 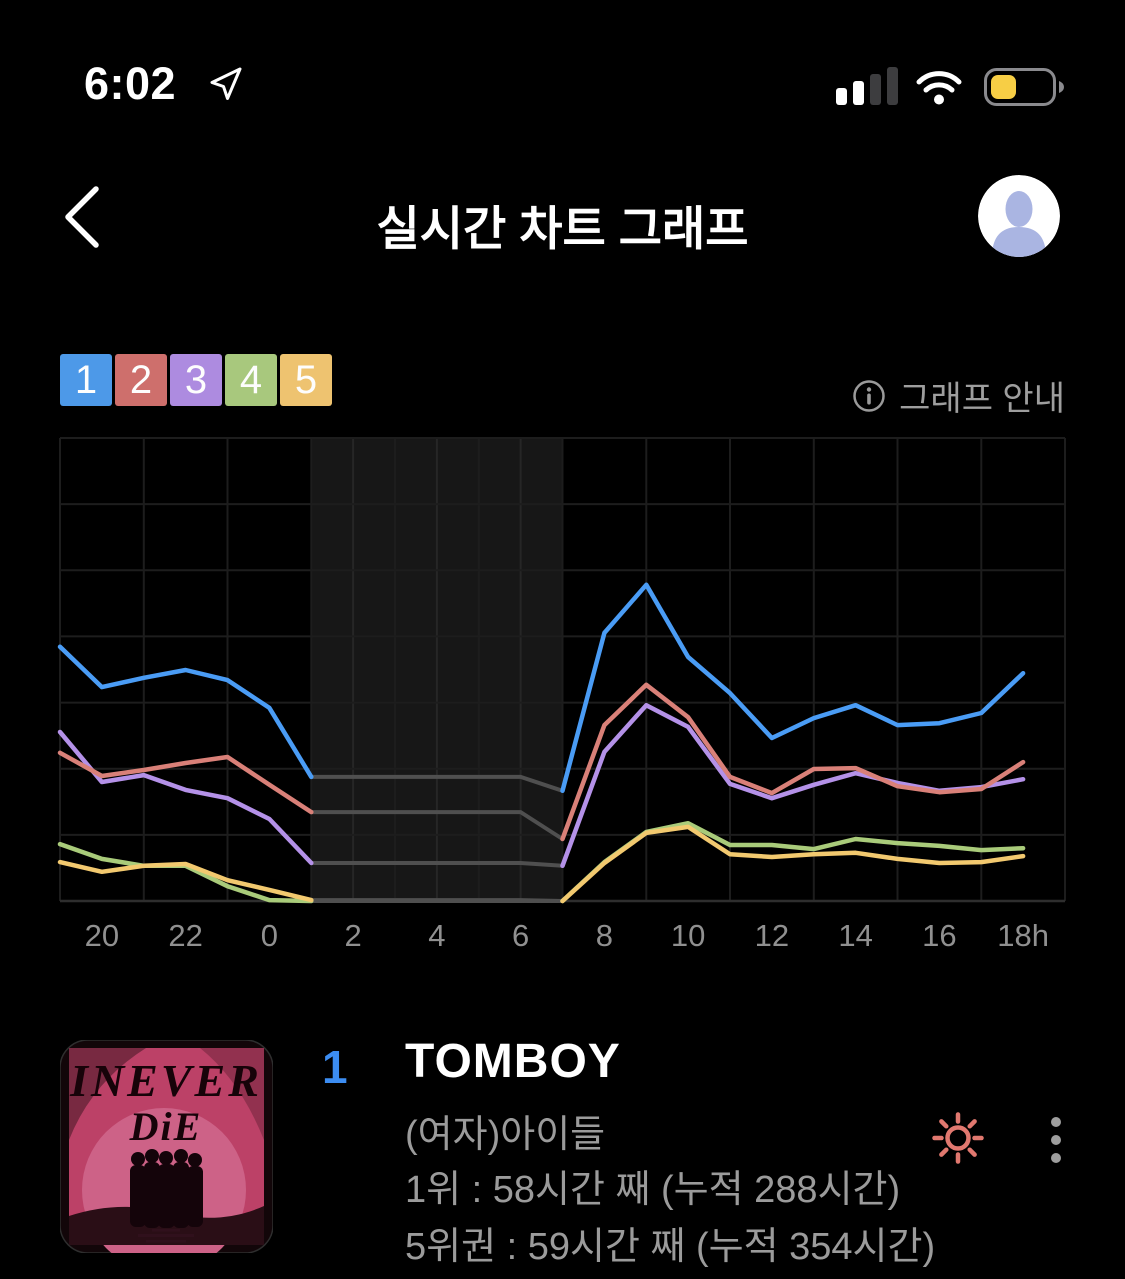 What do you see at coordinates (165, 1080) in the screenshot?
I see `album-title-line1: INEVER` at bounding box center [165, 1080].